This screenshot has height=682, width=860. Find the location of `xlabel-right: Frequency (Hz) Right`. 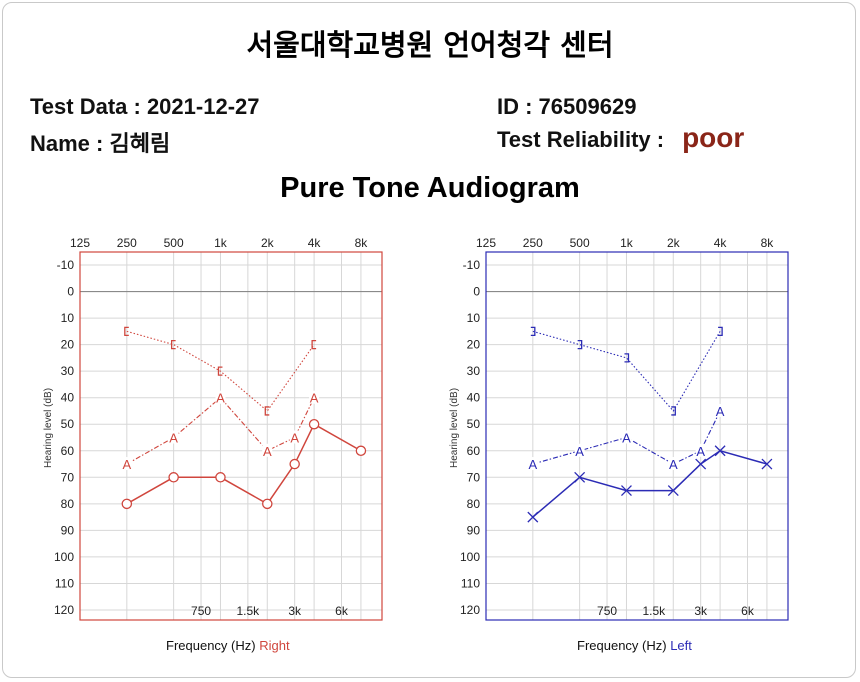

xlabel-right: Frequency (Hz) Right is located at coordinates (228, 645).